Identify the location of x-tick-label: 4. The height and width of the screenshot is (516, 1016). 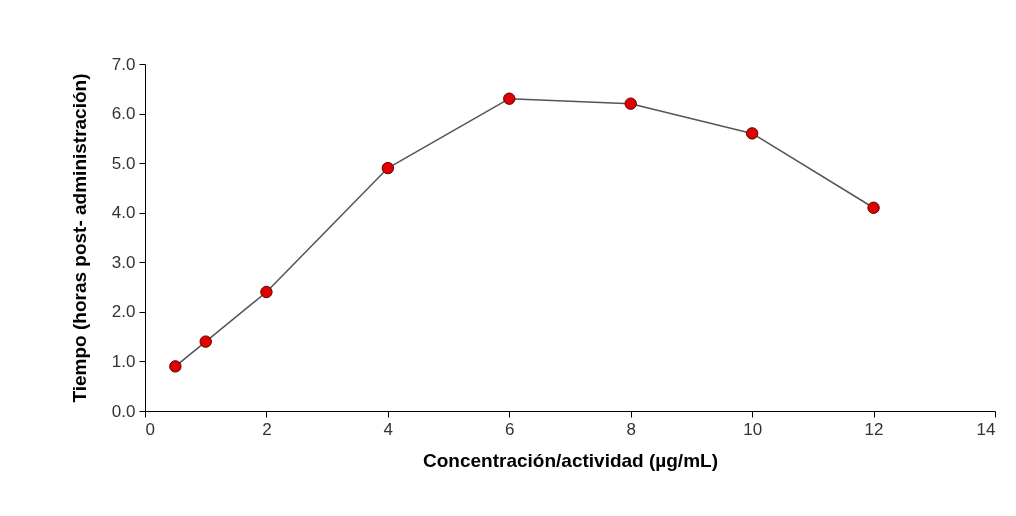
(388, 429).